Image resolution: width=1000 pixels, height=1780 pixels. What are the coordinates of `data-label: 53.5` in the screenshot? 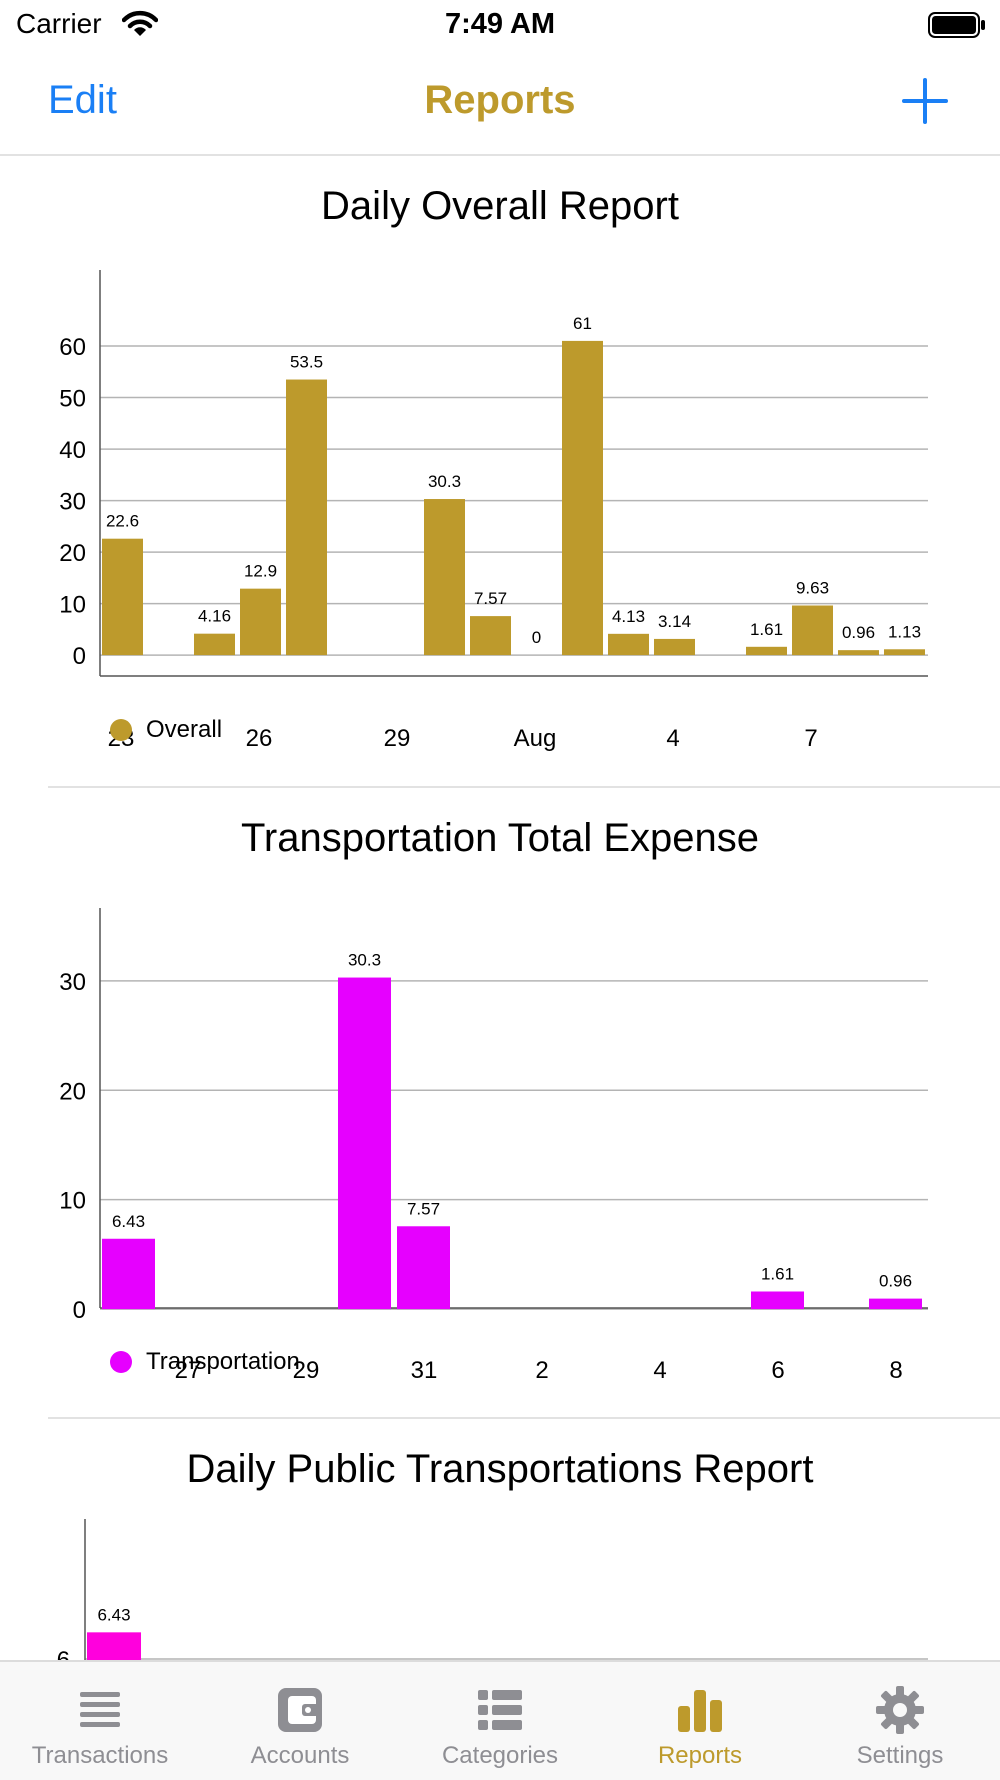 It's located at (306, 362).